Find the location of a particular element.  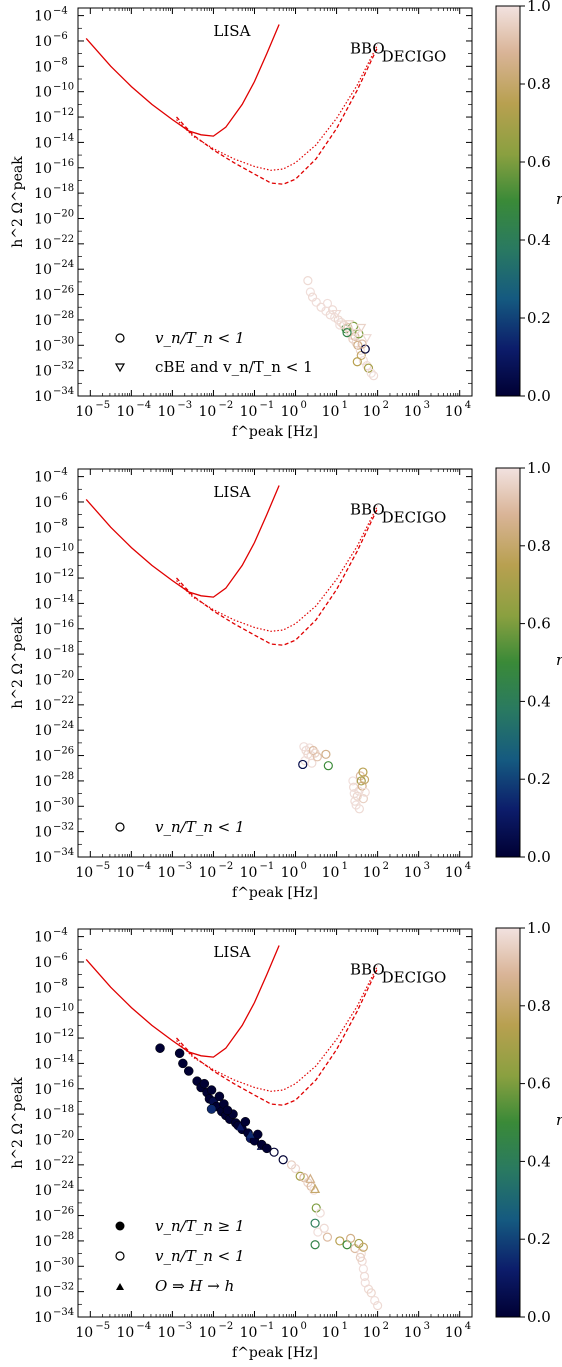

colorbar-3: 0.0 0.2 0.4 0.6 0.8 1.0 r is located at coordinates (528, 1122).